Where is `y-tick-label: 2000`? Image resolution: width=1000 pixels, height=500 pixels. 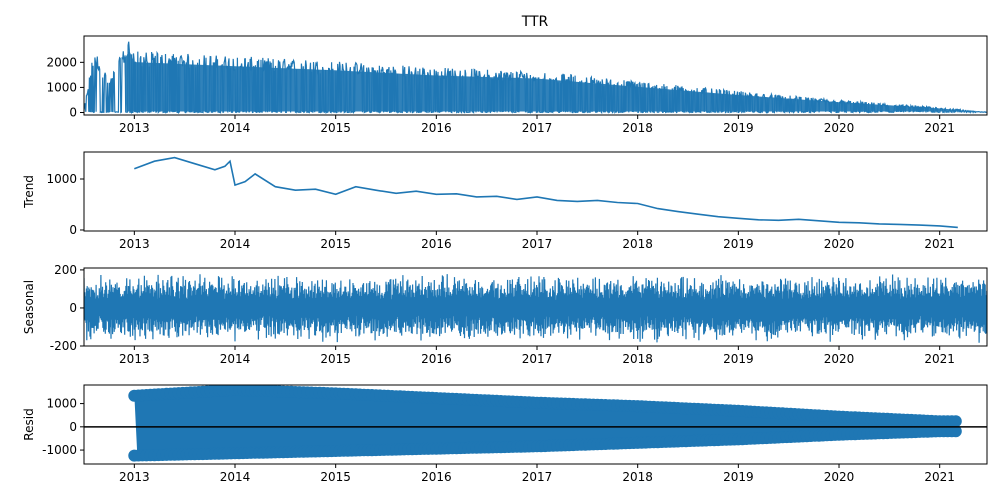 y-tick-label: 2000 is located at coordinates (61, 62).